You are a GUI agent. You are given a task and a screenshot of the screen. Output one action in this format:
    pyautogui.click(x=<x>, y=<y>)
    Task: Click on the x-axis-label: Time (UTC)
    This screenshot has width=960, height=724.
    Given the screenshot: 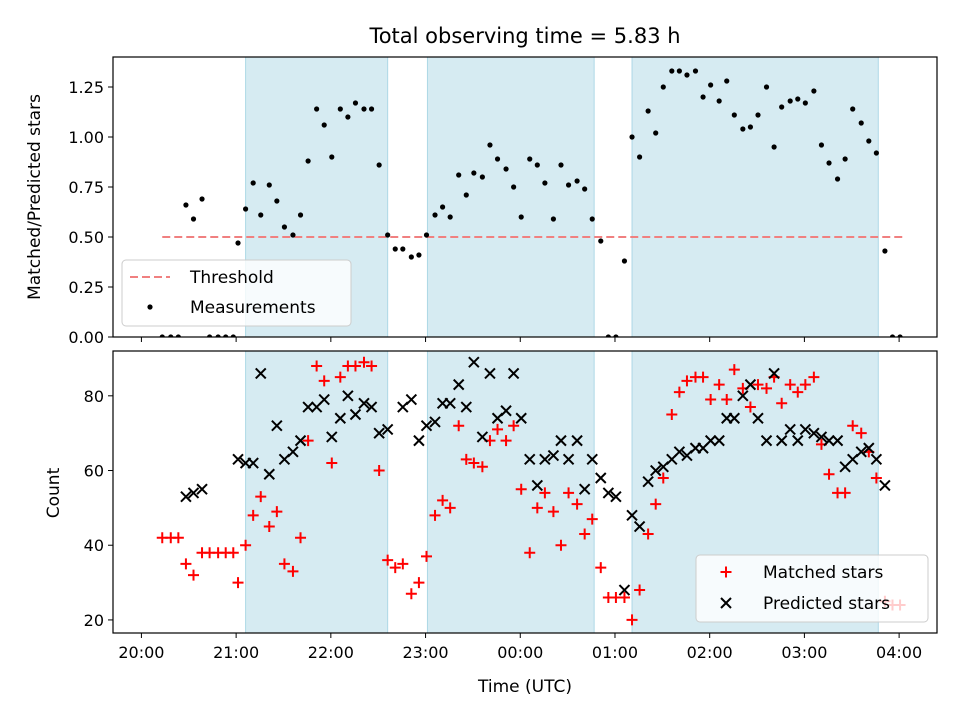 What is the action you would take?
    pyautogui.click(x=524, y=687)
    